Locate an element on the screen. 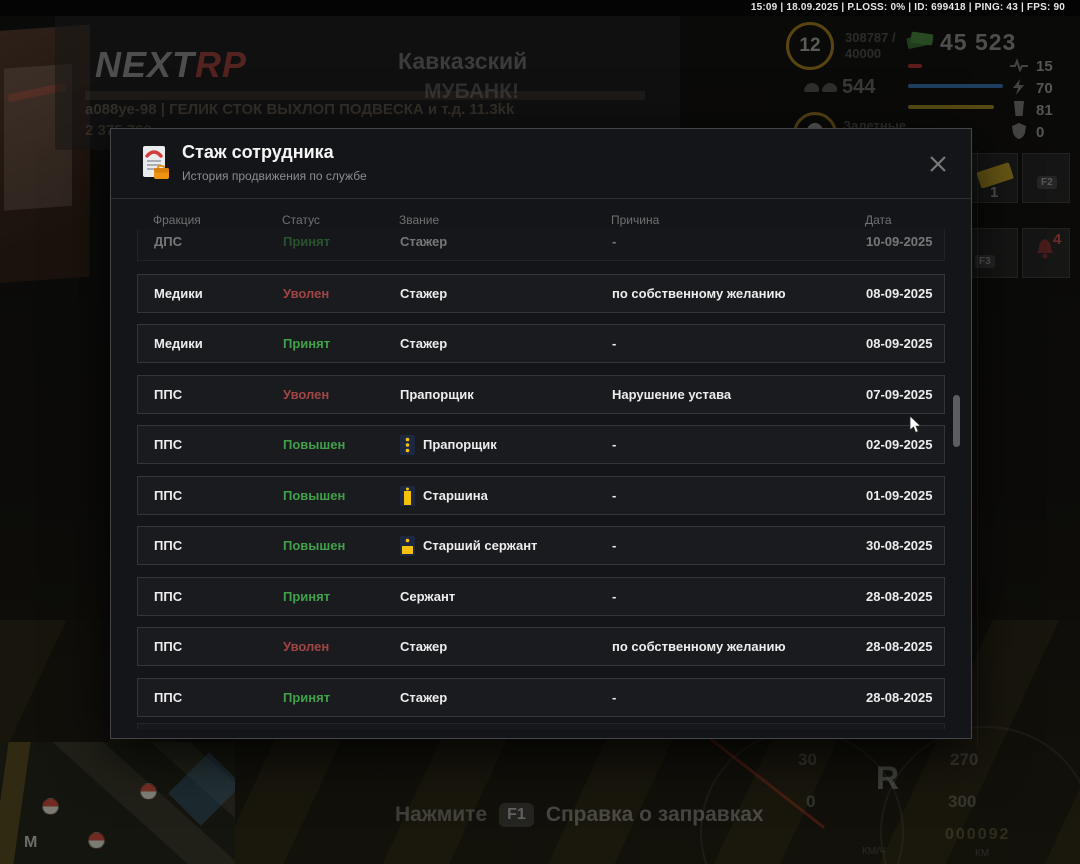 This screenshot has width=1080, height=864. level-ring: 12 is located at coordinates (810, 46).